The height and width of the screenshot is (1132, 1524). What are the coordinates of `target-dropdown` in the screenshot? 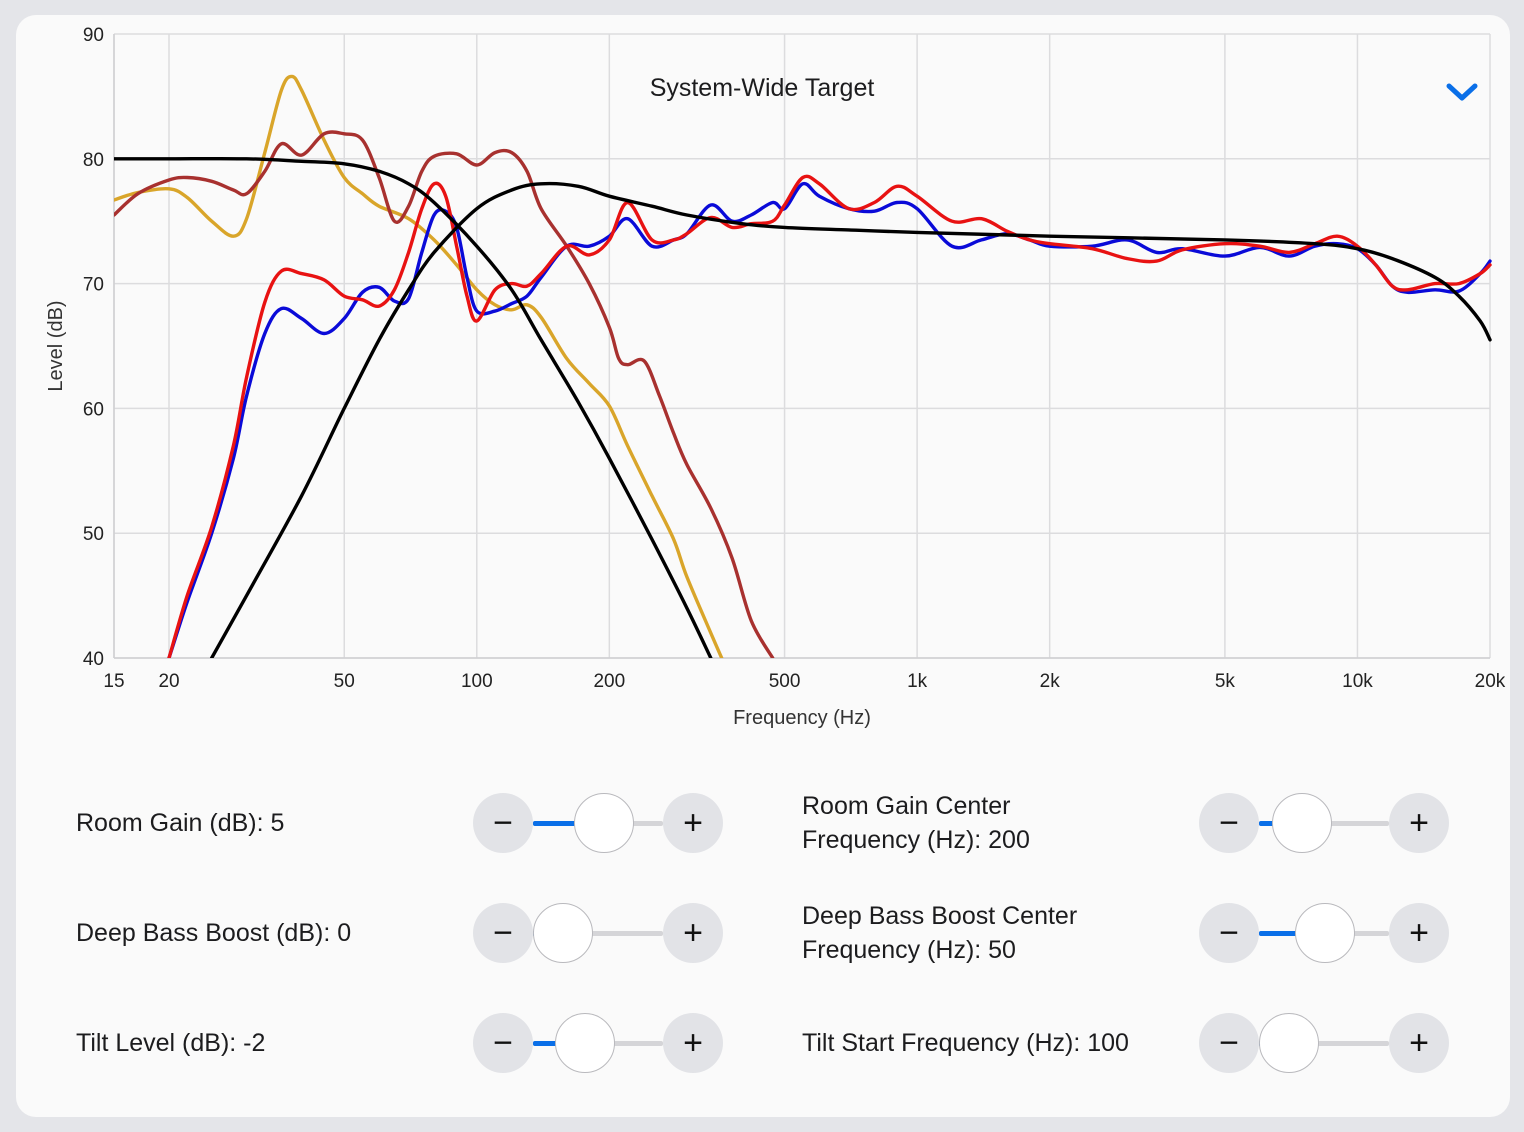 It's located at (1462, 92).